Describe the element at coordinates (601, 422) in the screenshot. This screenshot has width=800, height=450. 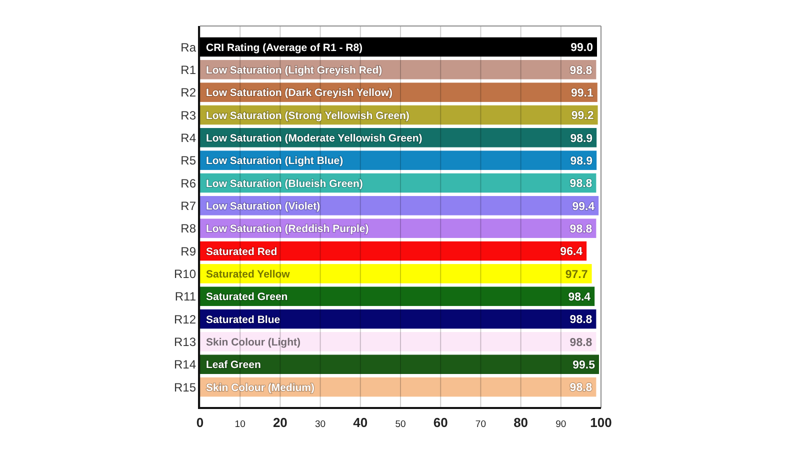
I see `x-tick-label: 100` at that location.